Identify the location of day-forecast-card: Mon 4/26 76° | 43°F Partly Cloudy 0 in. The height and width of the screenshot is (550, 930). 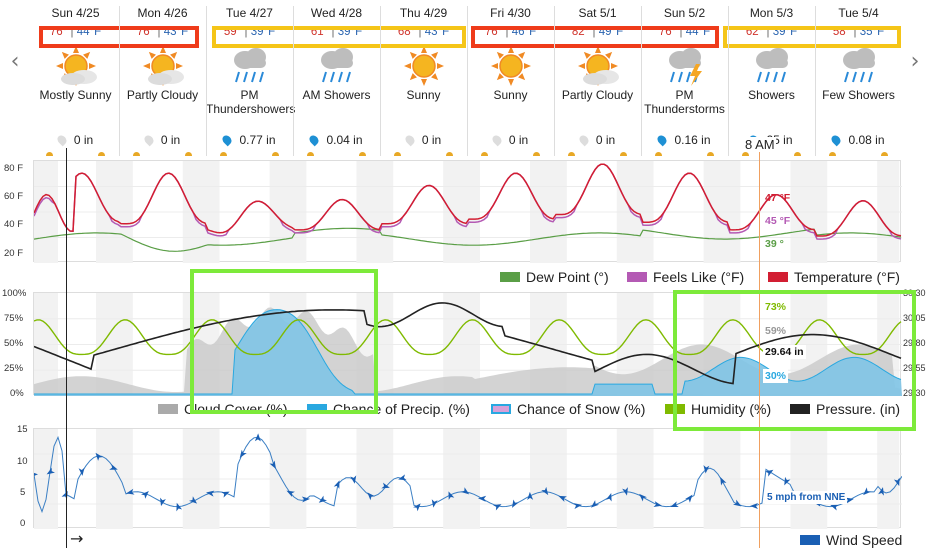
(162, 82).